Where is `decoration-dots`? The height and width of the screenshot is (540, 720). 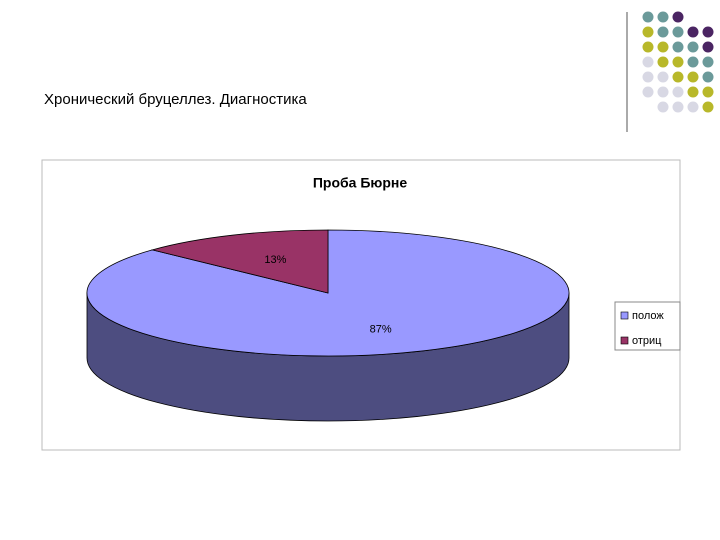 decoration-dots is located at coordinates (678, 62).